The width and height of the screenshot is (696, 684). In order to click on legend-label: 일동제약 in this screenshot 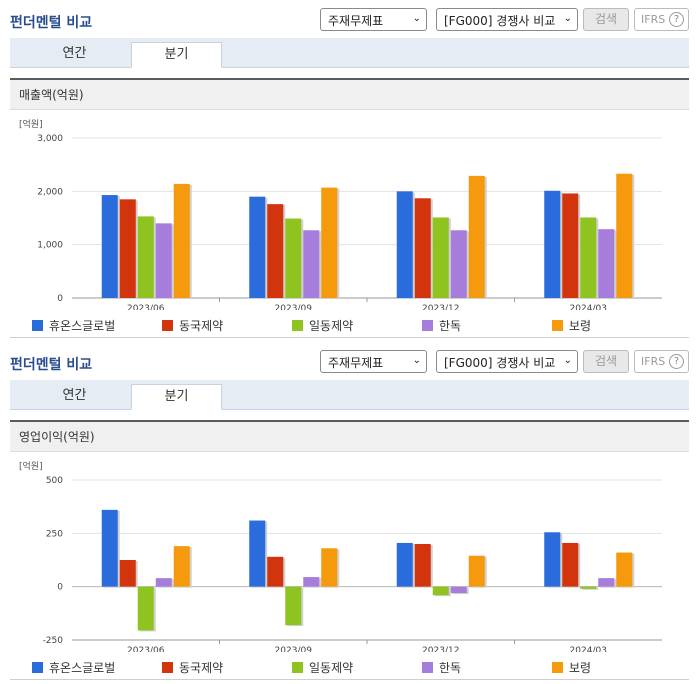, I will do `click(331, 326)`.